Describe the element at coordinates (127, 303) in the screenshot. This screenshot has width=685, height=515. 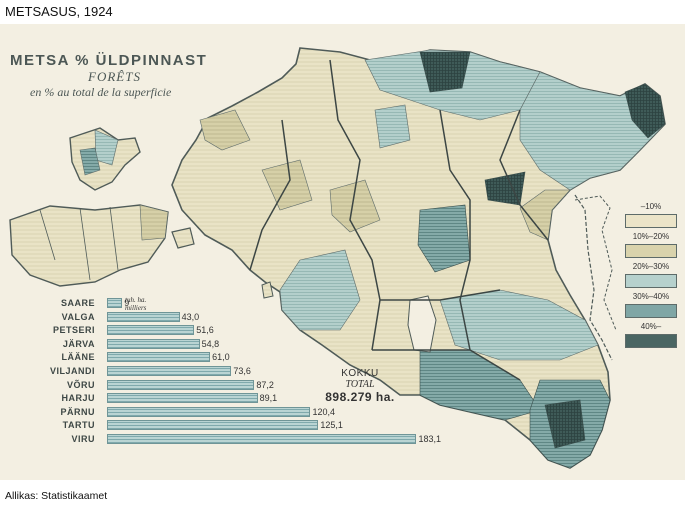
I see `bar-value-label: 9` at that location.